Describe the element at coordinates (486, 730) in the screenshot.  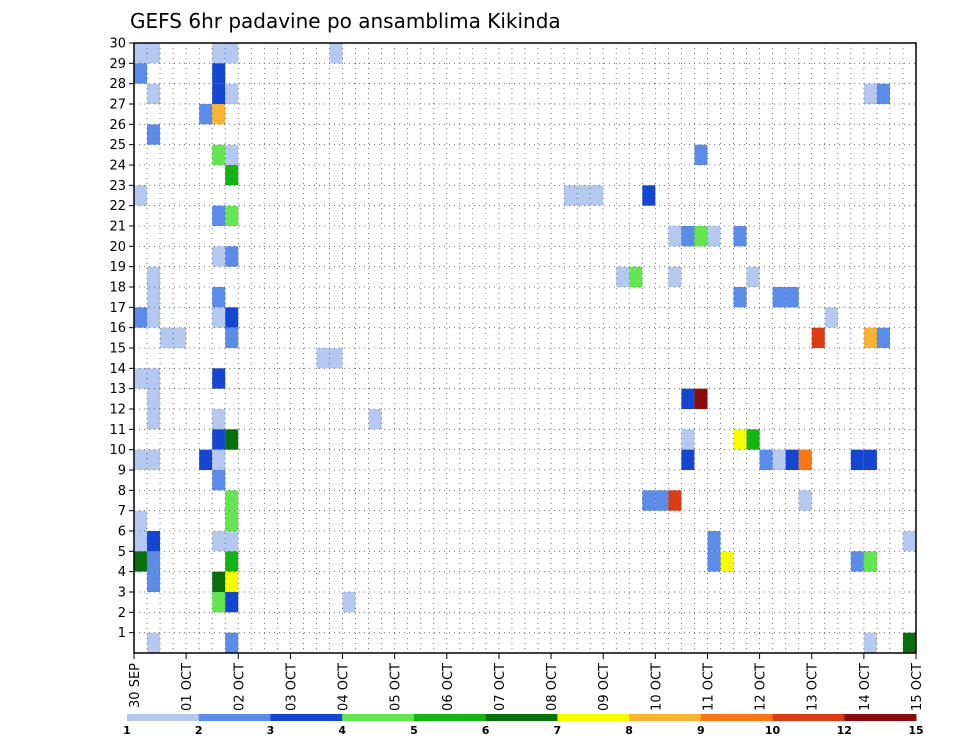
I see `colorbar-label: 6` at that location.